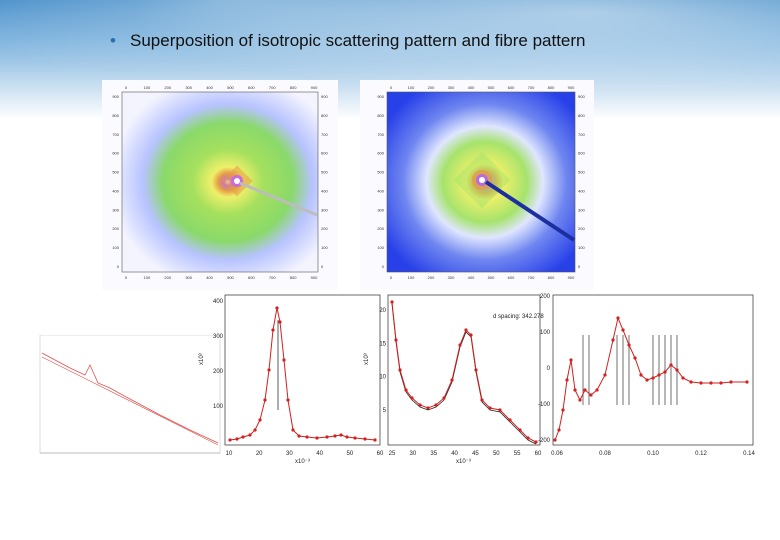 This screenshot has width=780, height=540. What do you see at coordinates (517, 454) in the screenshot?
I see `plot2-x-tick: 55` at bounding box center [517, 454].